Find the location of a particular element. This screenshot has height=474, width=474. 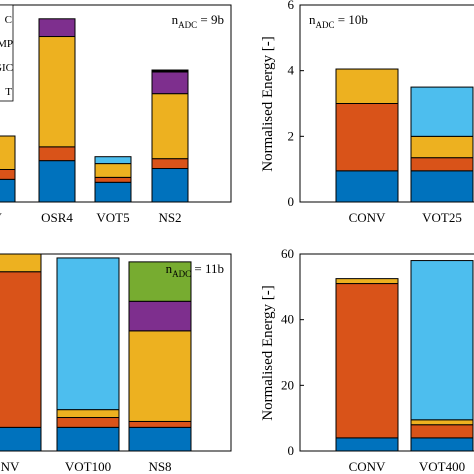

legend: C MP GIC T is located at coordinates (7, 53).